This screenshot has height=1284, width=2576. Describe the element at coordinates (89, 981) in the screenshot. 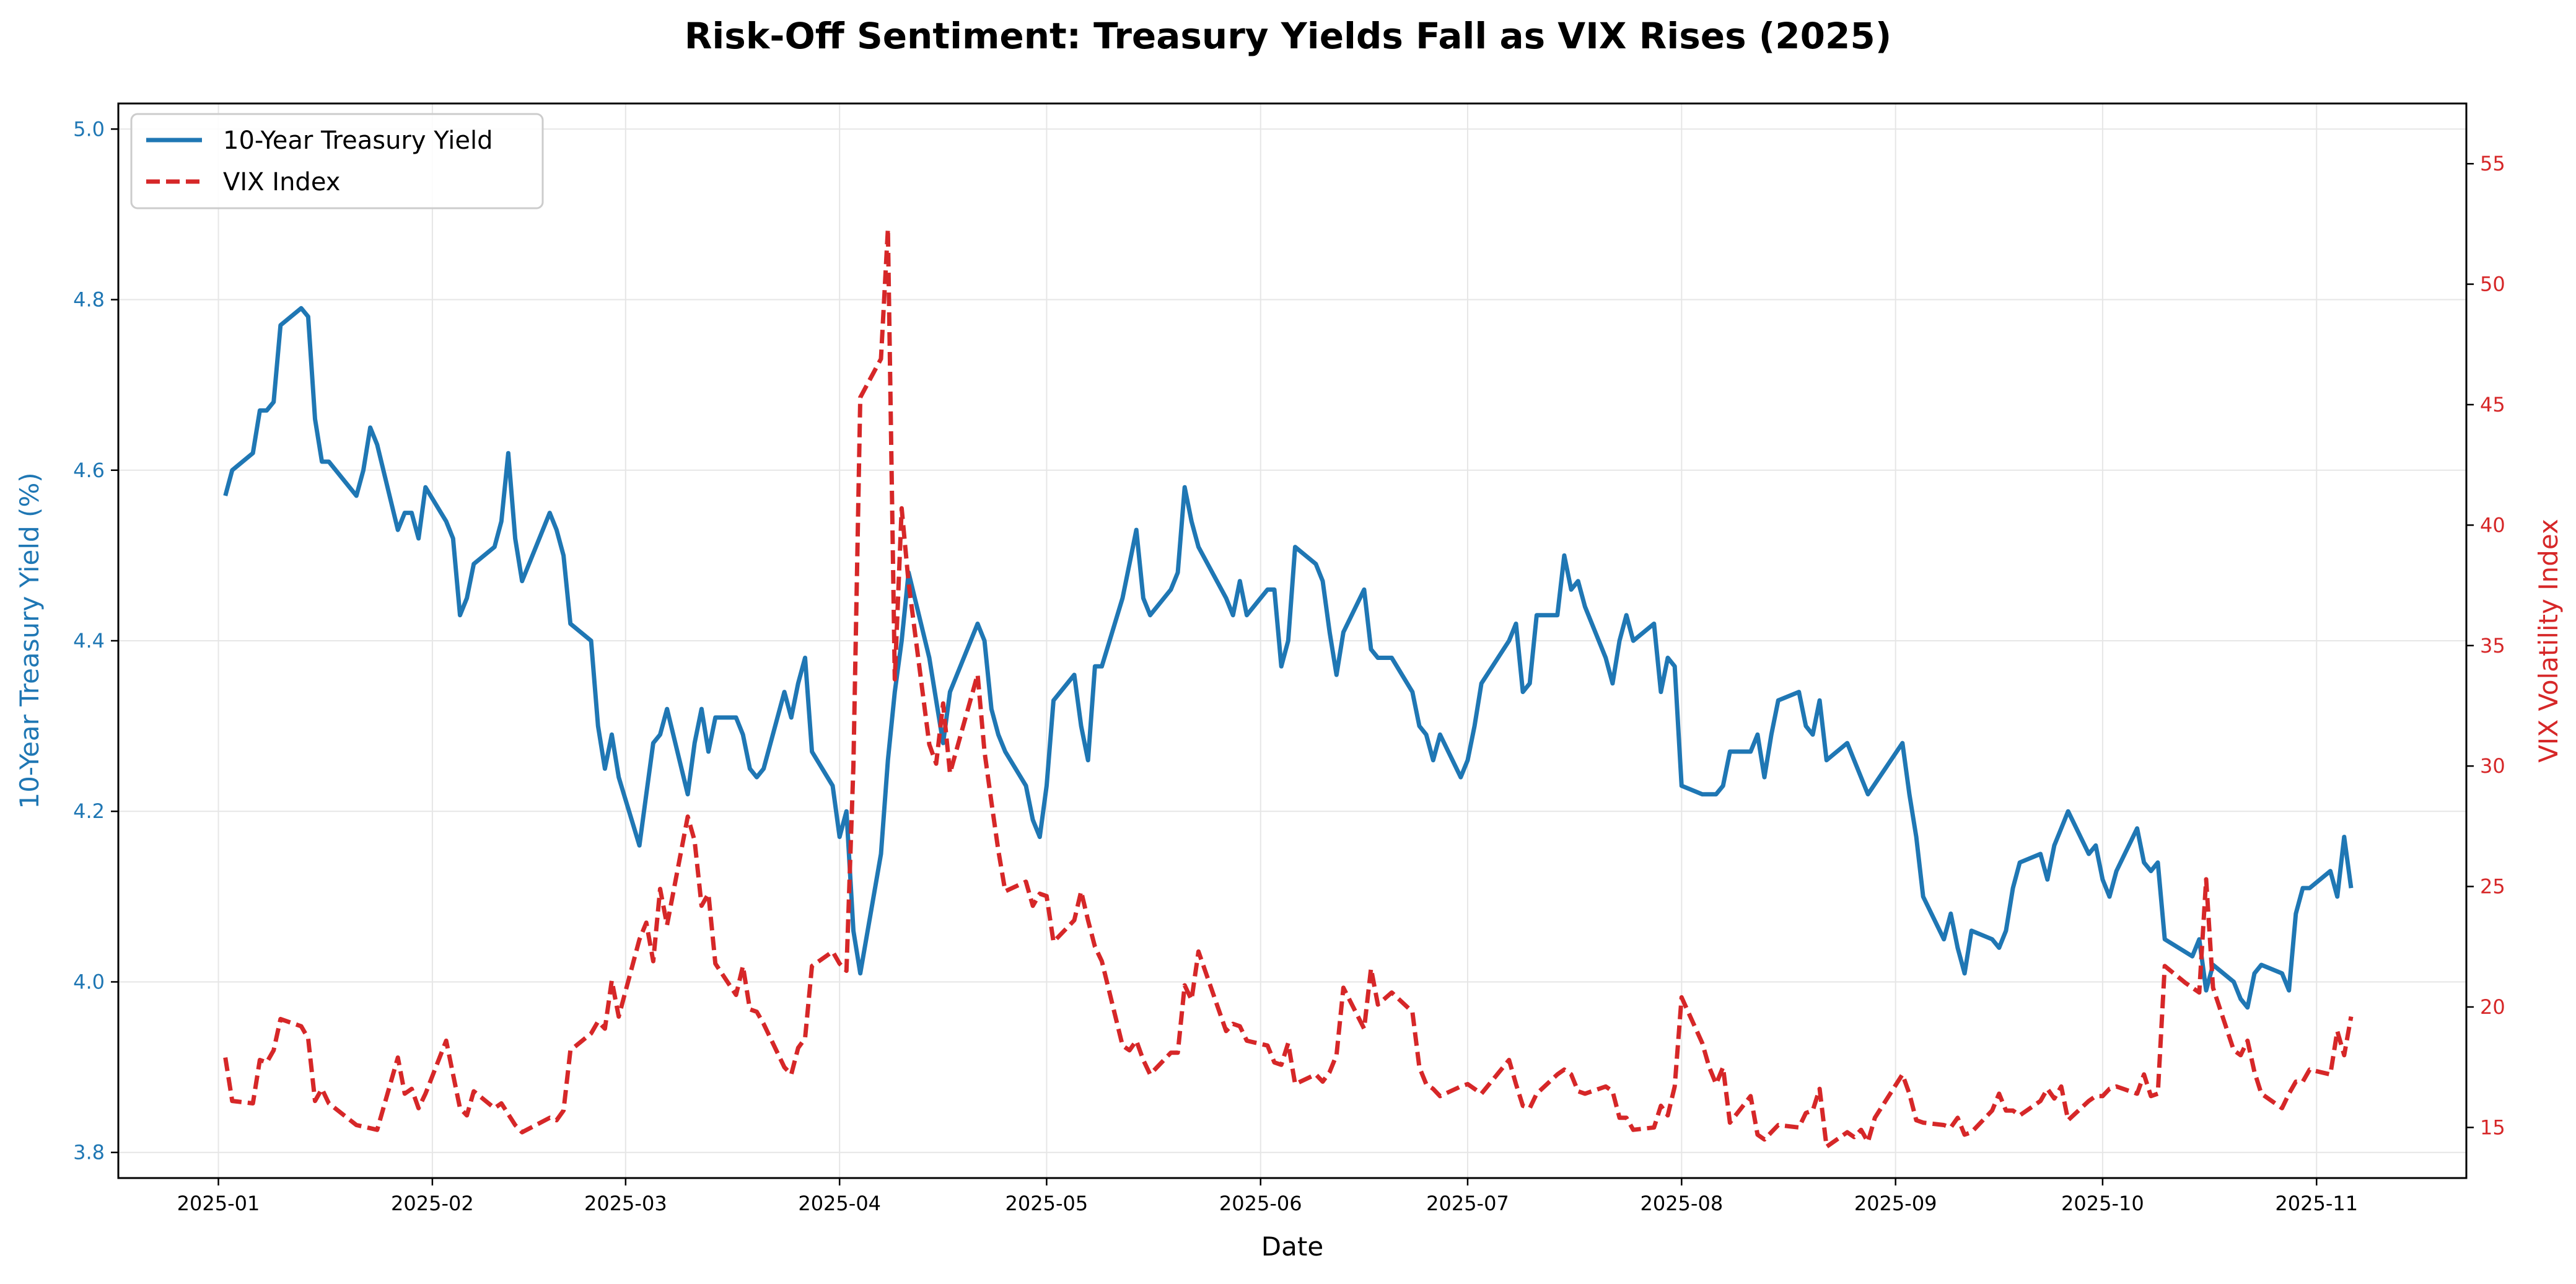

I see `y-left-tick-label: 4.0` at that location.